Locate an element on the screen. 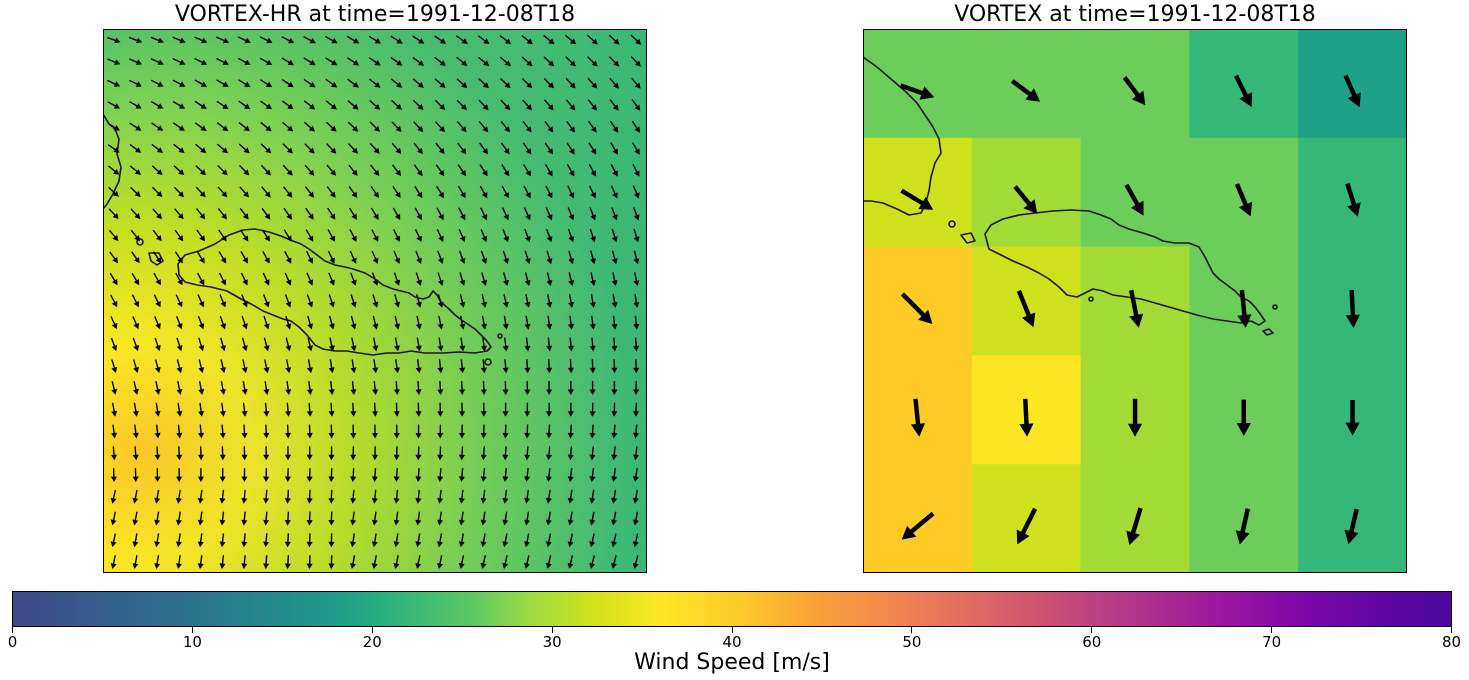 The height and width of the screenshot is (680, 1469). colorbar-tick-label: 0 is located at coordinates (12, 642).